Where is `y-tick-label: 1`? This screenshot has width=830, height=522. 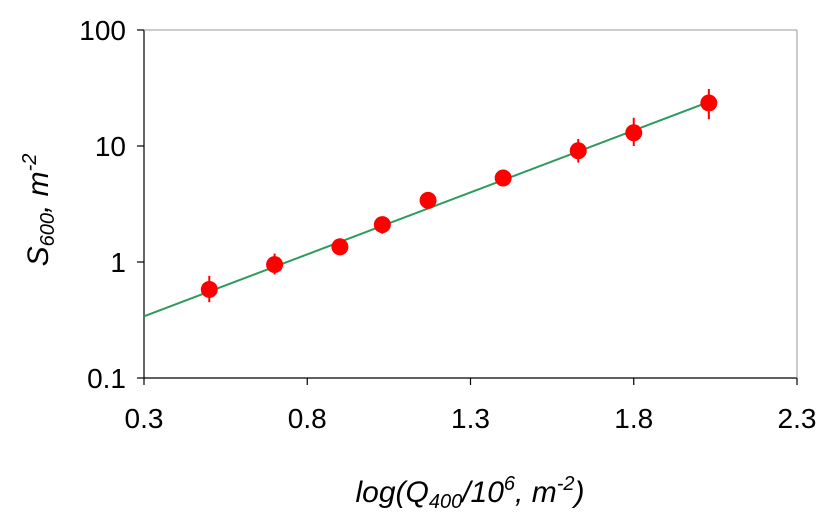 y-tick-label: 1 is located at coordinates (118, 262).